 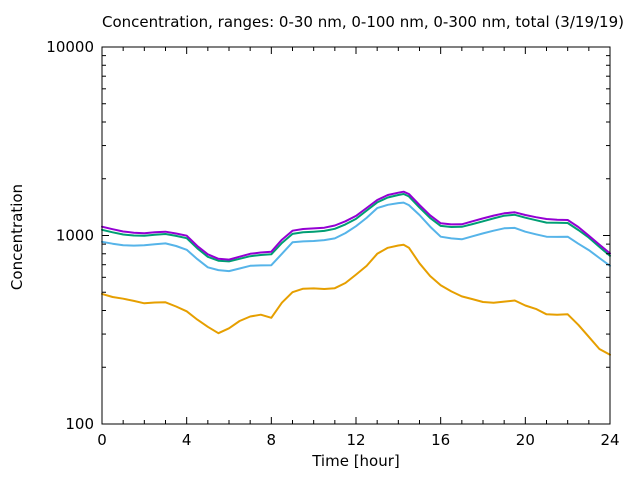 What do you see at coordinates (440, 440) in the screenshot?
I see `x-tick-label: 16` at bounding box center [440, 440].